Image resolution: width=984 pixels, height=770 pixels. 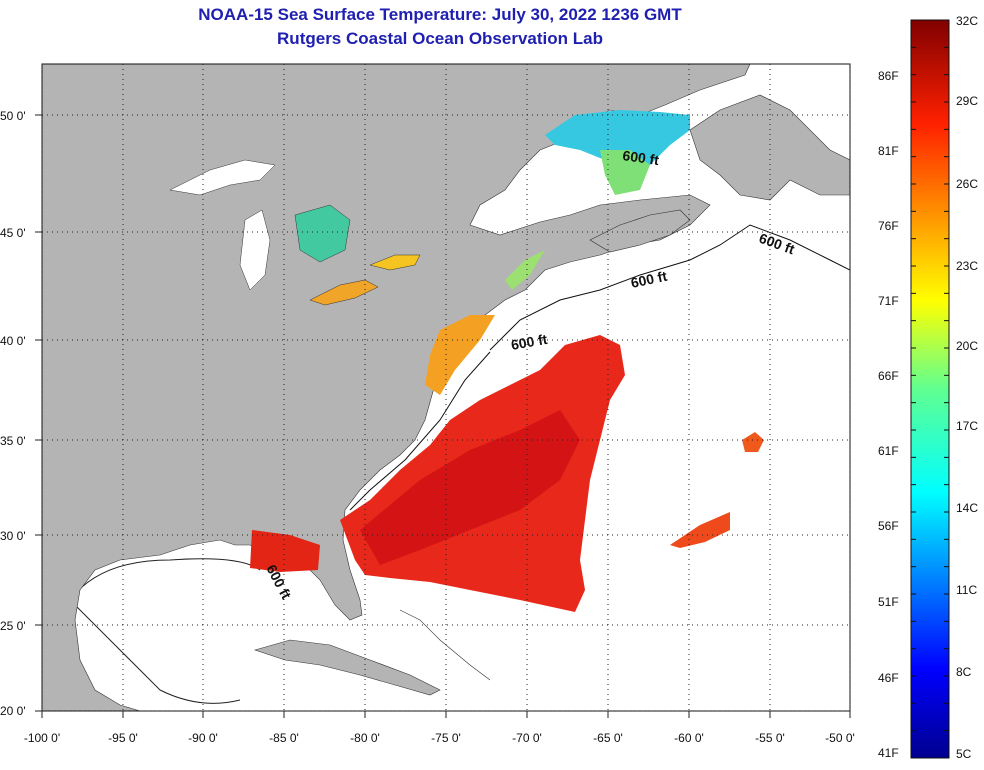 What do you see at coordinates (840, 738) in the screenshot?
I see `lon-tick-label: -50 0'` at bounding box center [840, 738].